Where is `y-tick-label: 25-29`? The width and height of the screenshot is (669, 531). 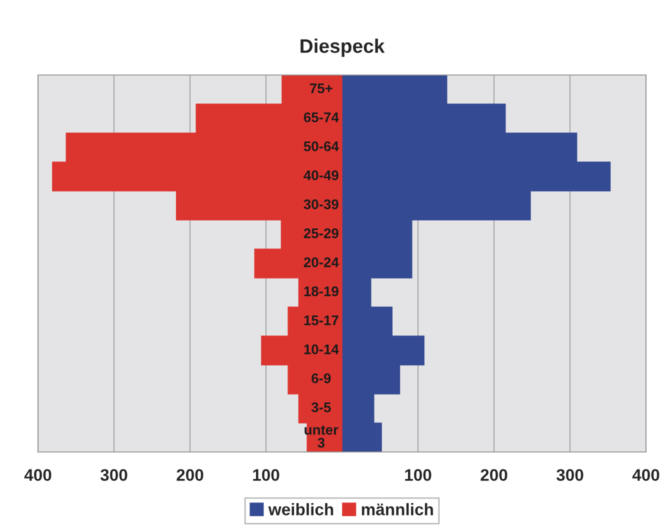
y-tick-label: 25-29 is located at coordinates (321, 233).